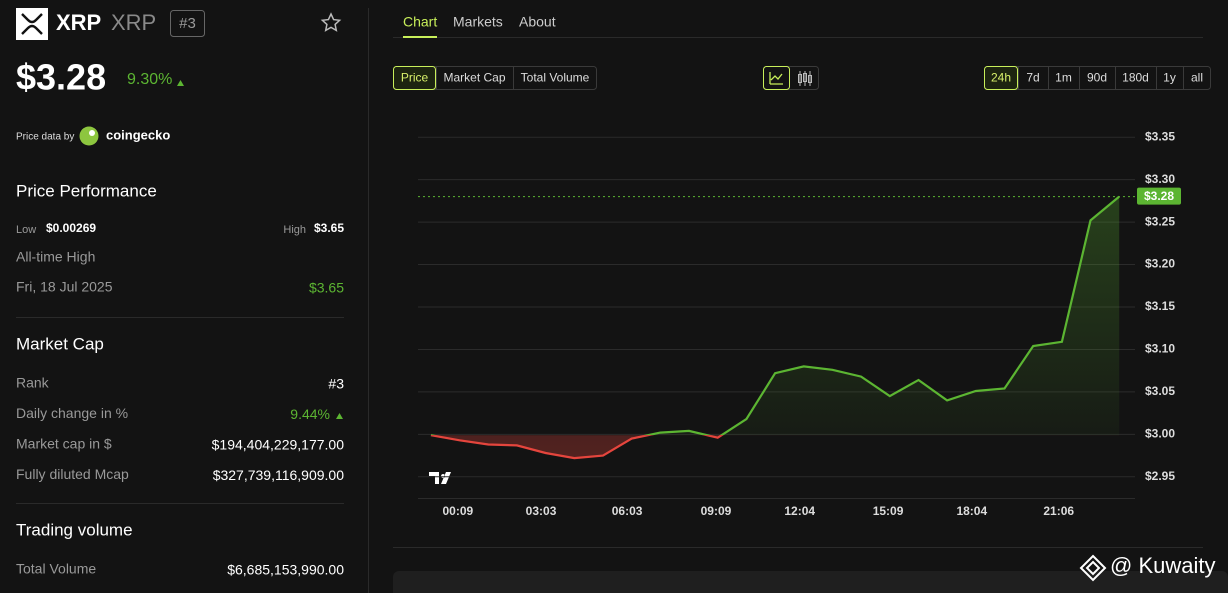  I want to click on price-line-down, so click(577, 447).